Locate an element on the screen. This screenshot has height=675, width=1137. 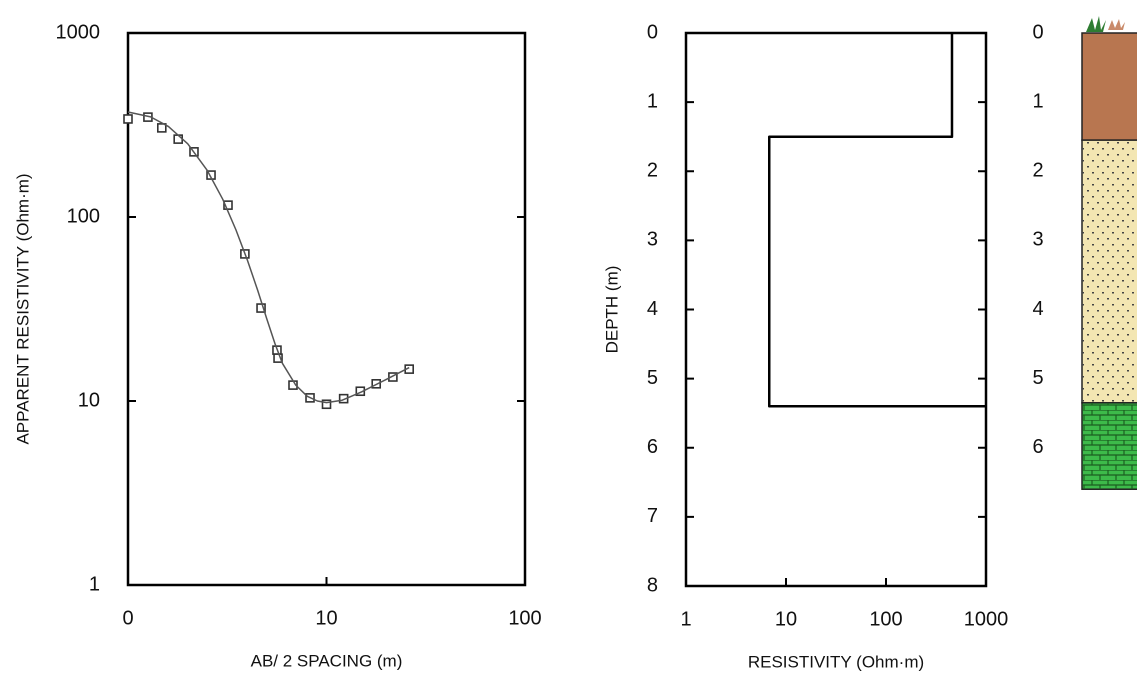
depth-label: 2 is located at coordinates (1037, 171).